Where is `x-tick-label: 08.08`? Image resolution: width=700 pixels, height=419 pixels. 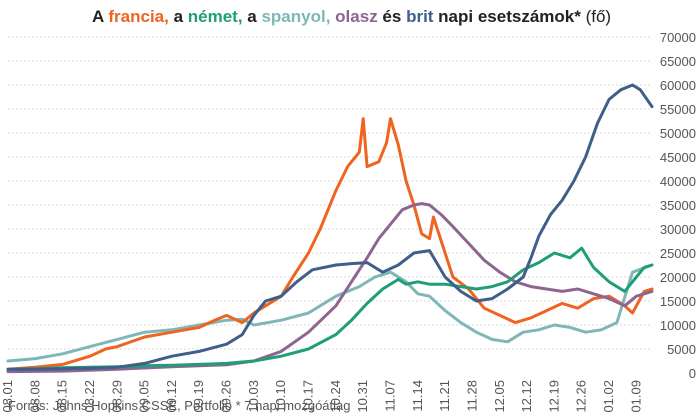
x-tick-label: 08.08 is located at coordinates (34, 396).